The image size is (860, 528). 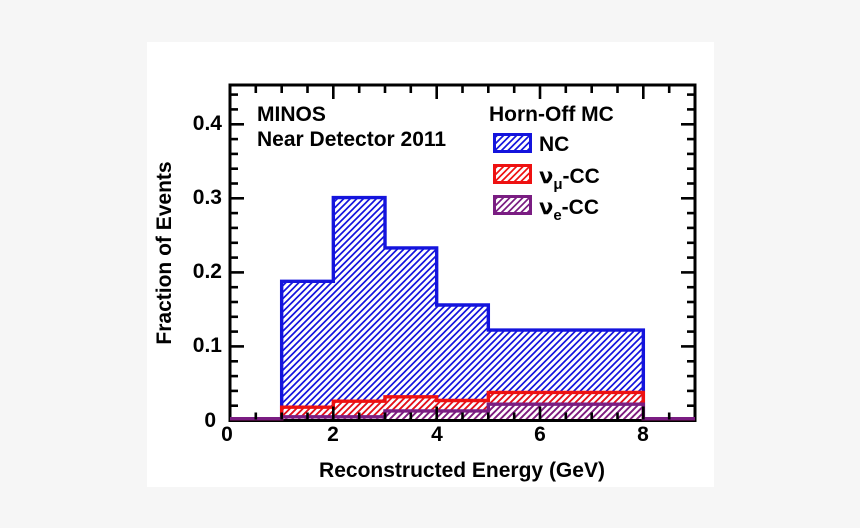 I want to click on numu-swatch-icon, so click(x=512, y=174).